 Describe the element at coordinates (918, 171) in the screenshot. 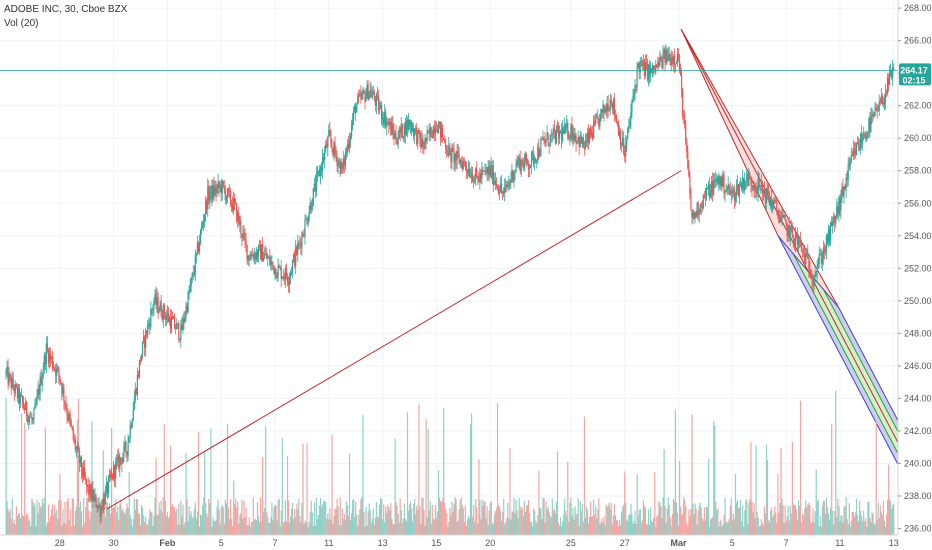

I see `price-tick-label: 258.00` at that location.